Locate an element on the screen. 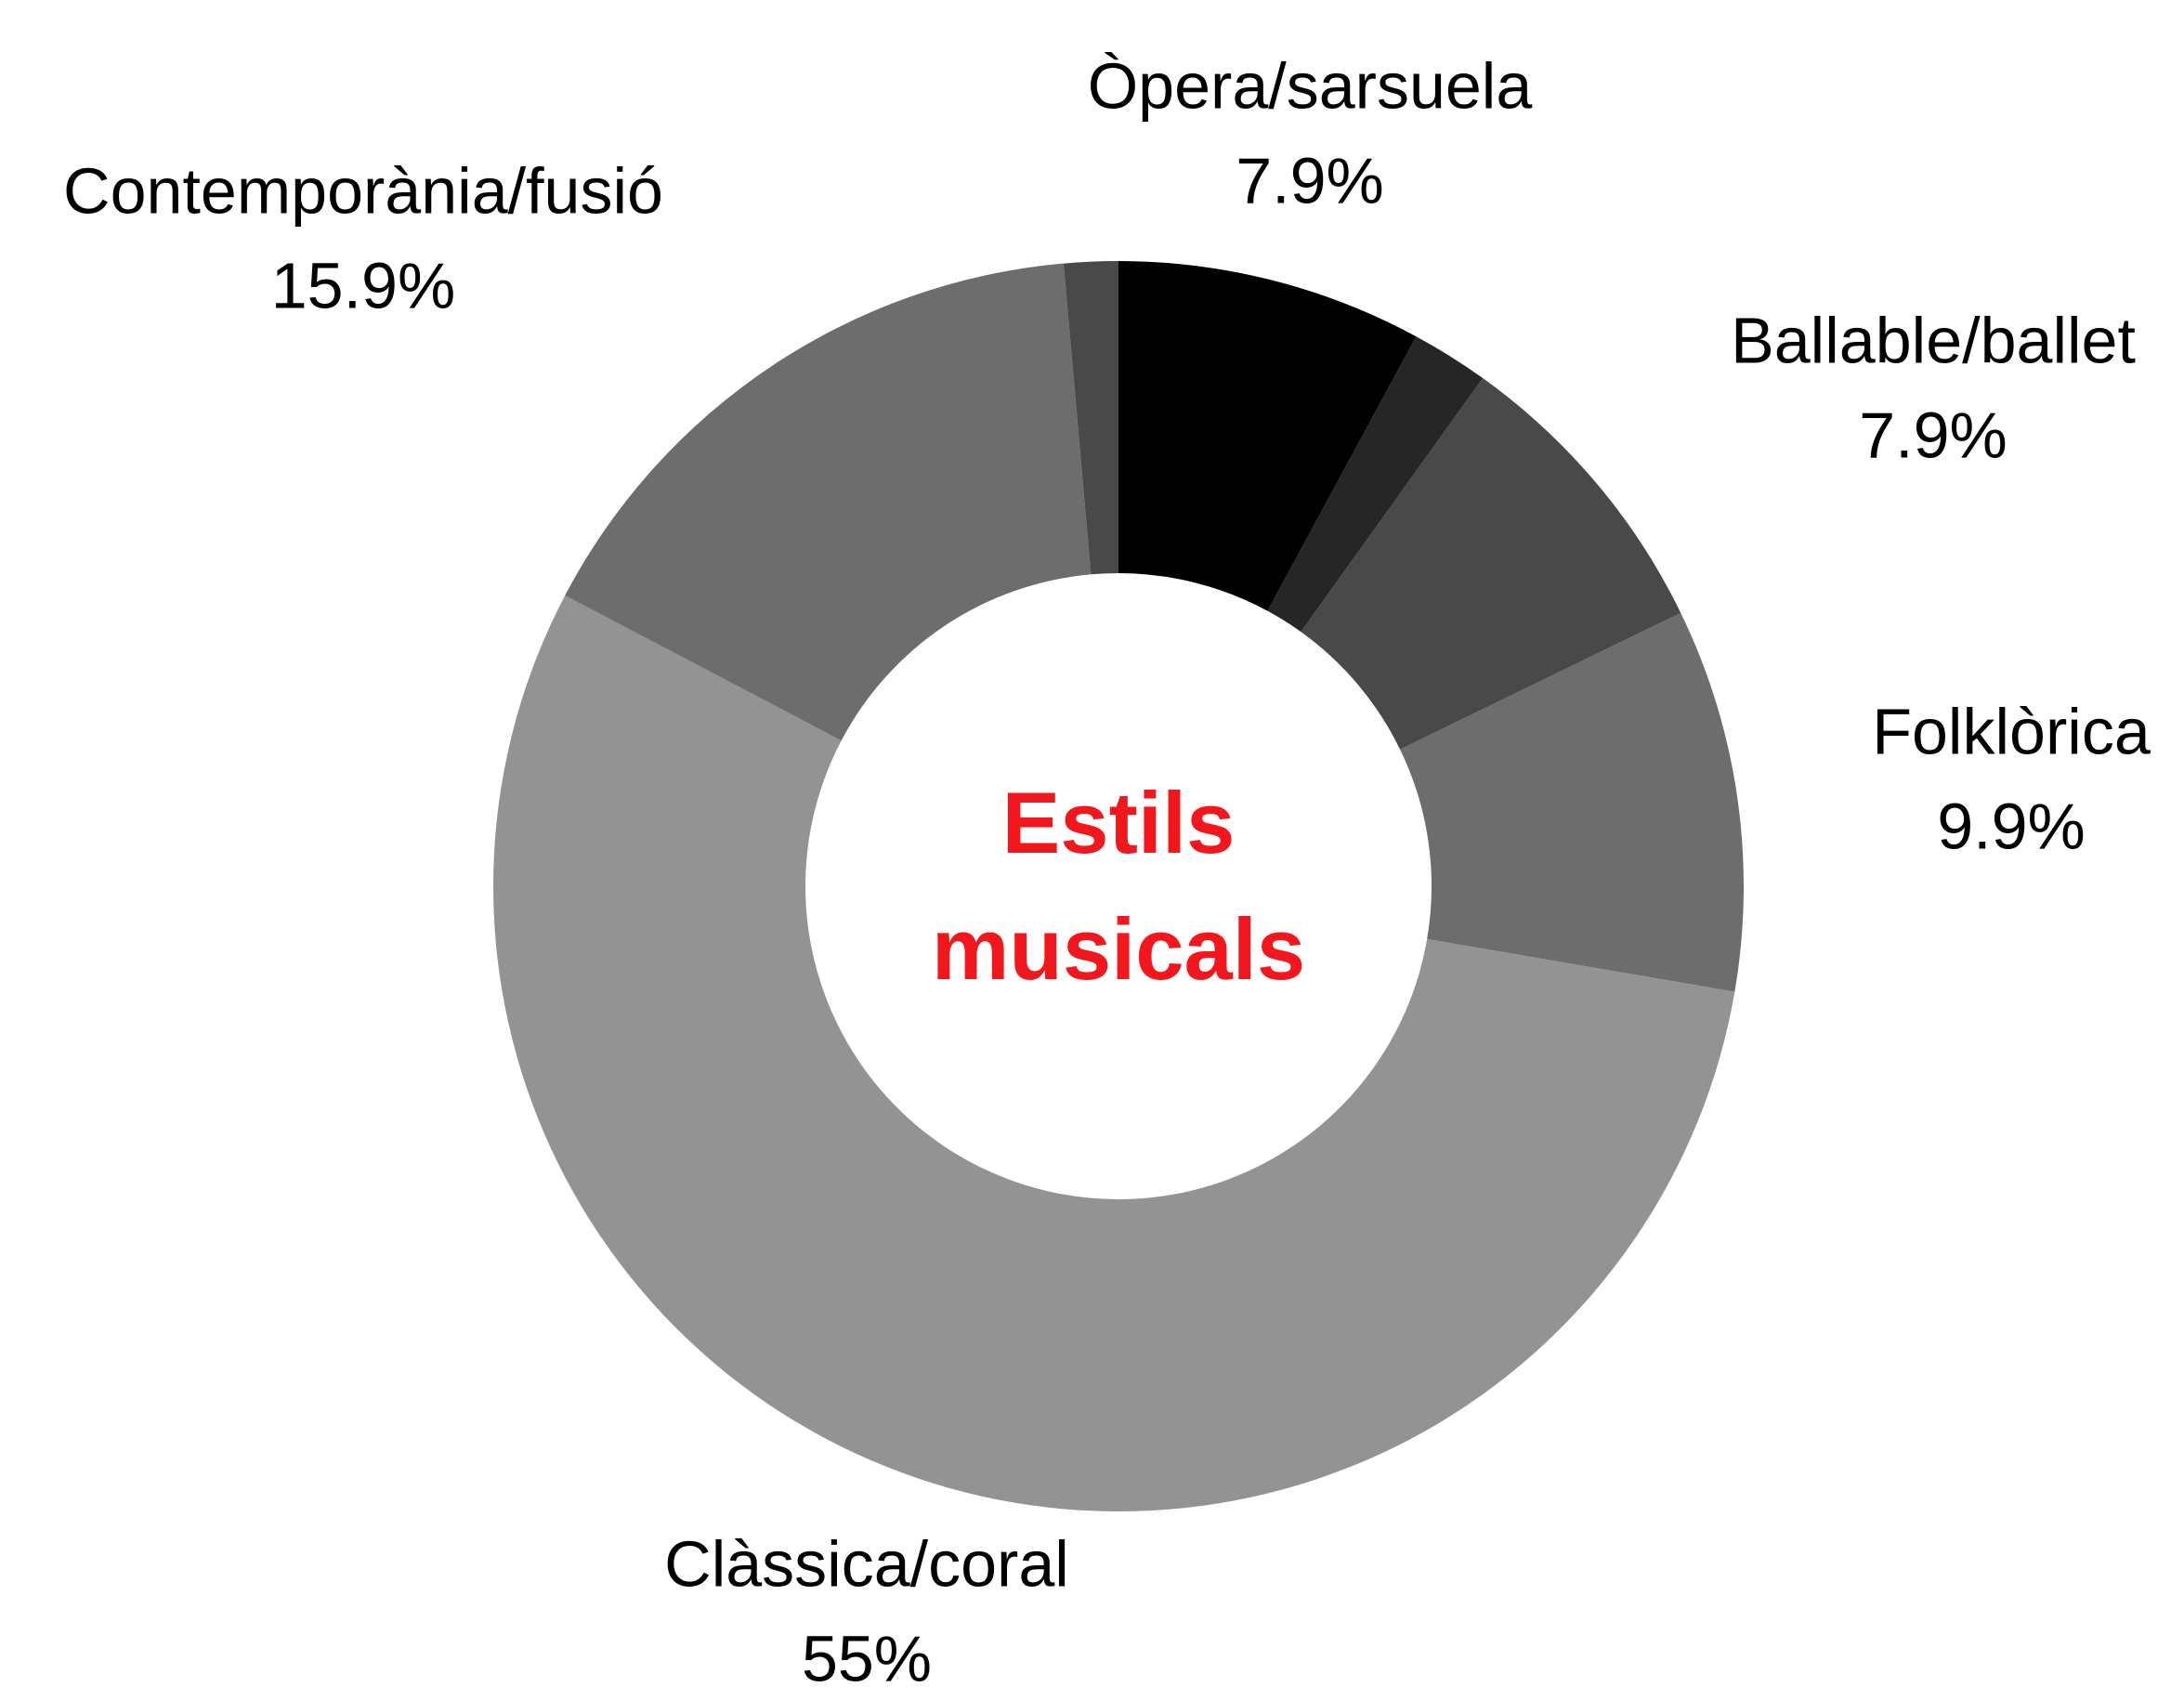 This screenshot has height=1700, width=2184. slice-value-label: 15.9% is located at coordinates (363, 285).